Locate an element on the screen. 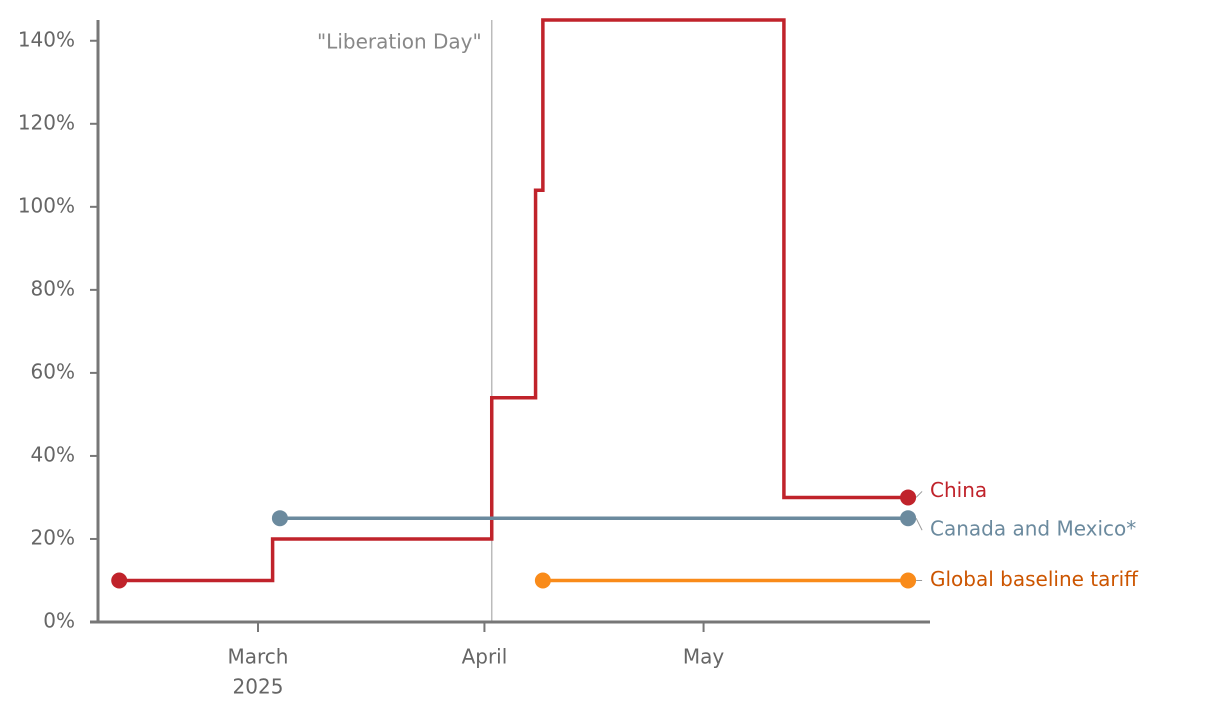  annotation-text: "Liberation Day" is located at coordinates (399, 42).